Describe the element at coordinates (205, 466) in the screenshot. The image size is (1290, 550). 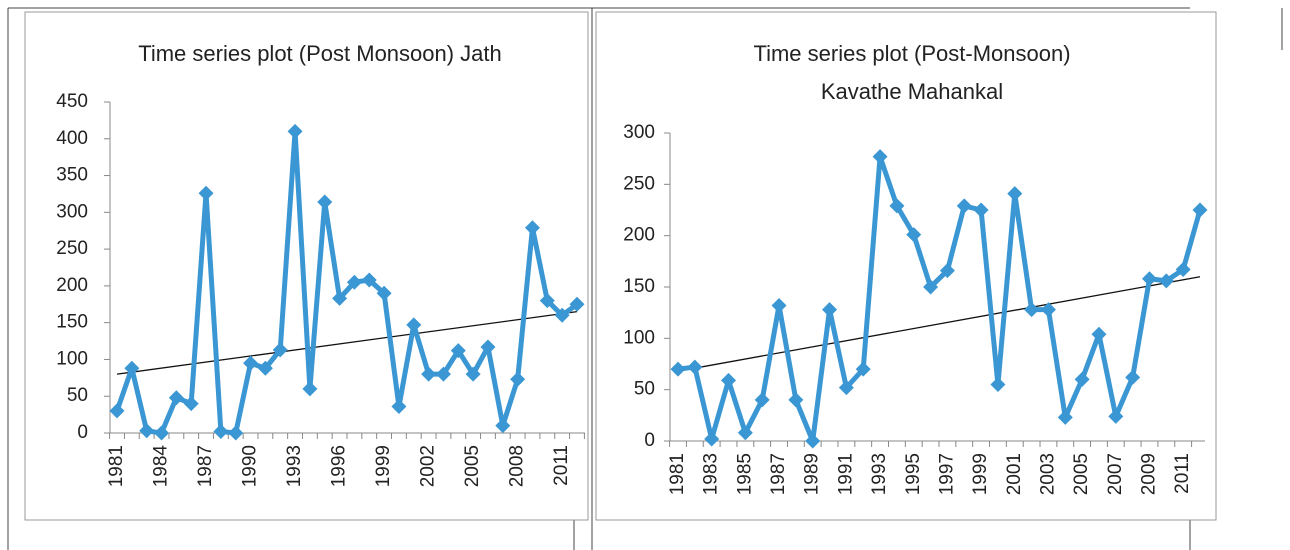
I see `x-tick-label: 1987` at that location.